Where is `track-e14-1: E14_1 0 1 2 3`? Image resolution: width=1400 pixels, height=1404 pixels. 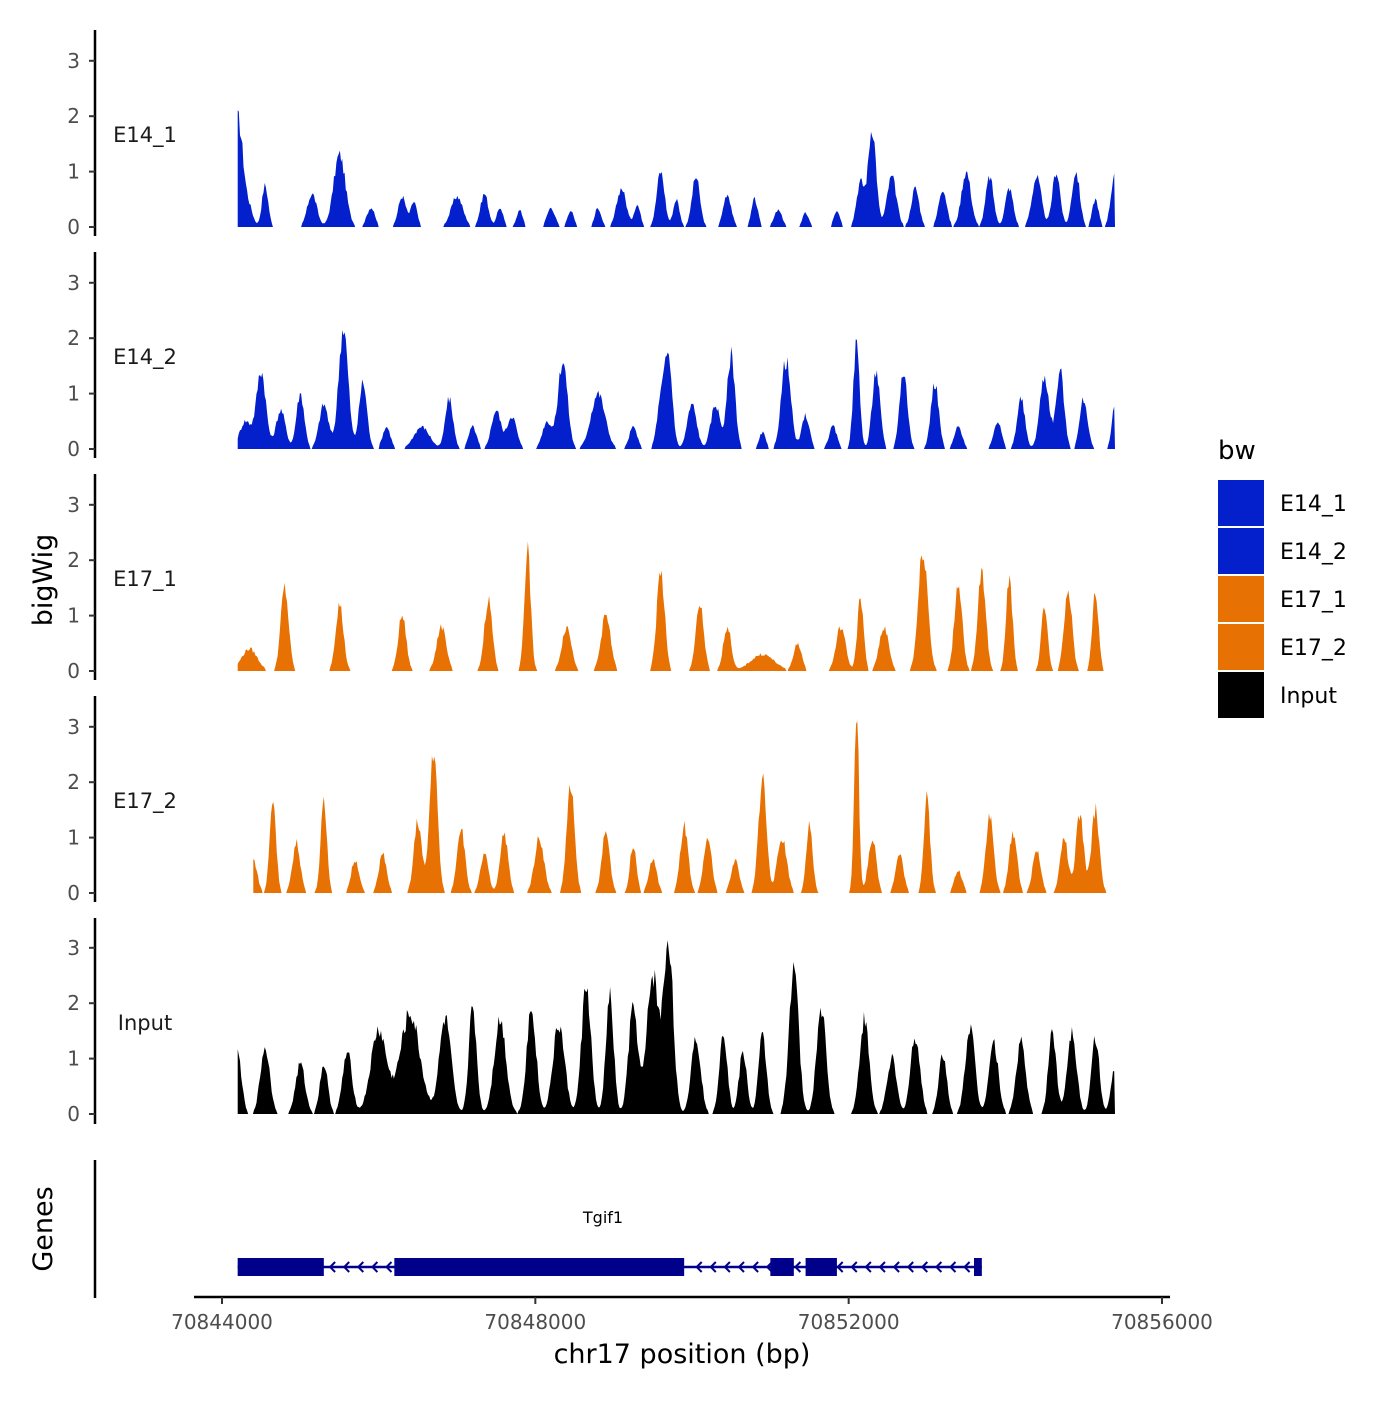 track-e14-1: E14_1 0 1 2 3 is located at coordinates (591, 134).